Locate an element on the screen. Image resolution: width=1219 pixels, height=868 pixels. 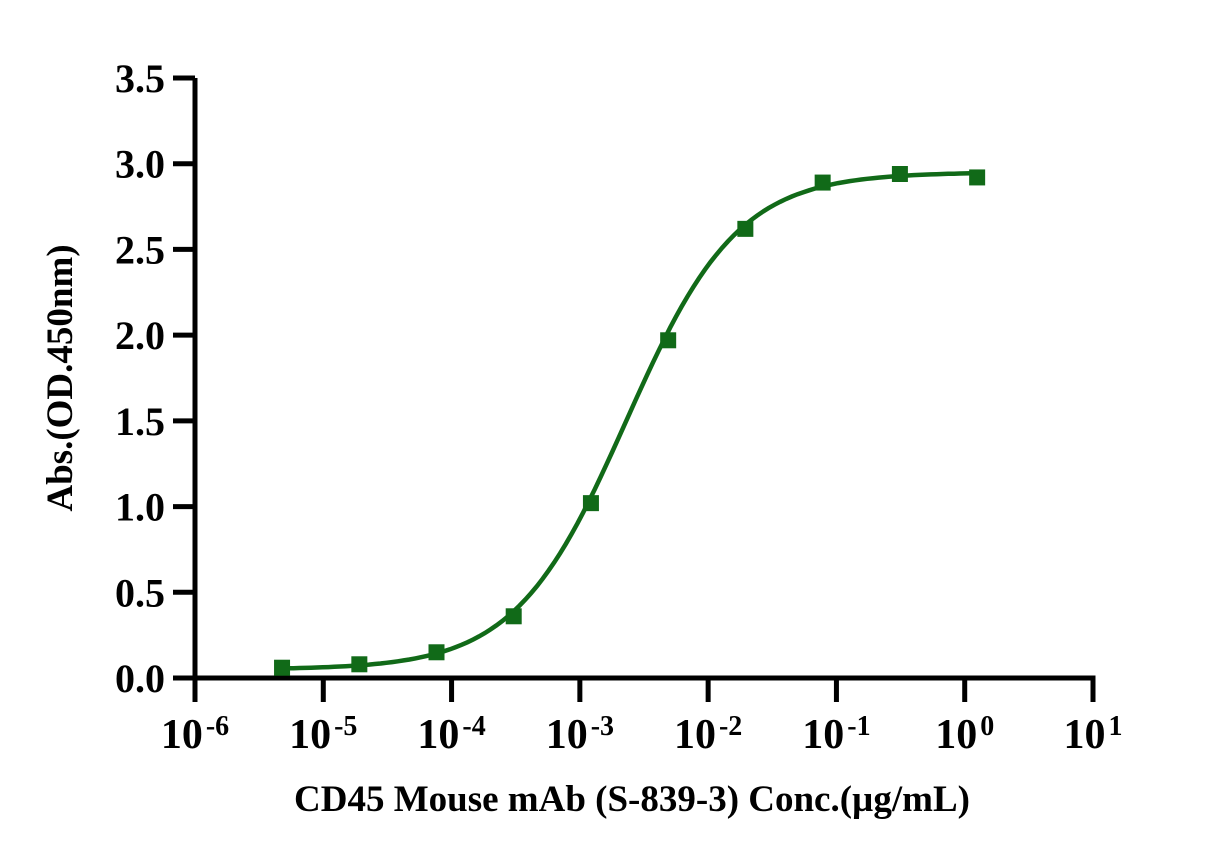
y-axis-title: Abs.(OD.450nm) is located at coordinates (60, 377).